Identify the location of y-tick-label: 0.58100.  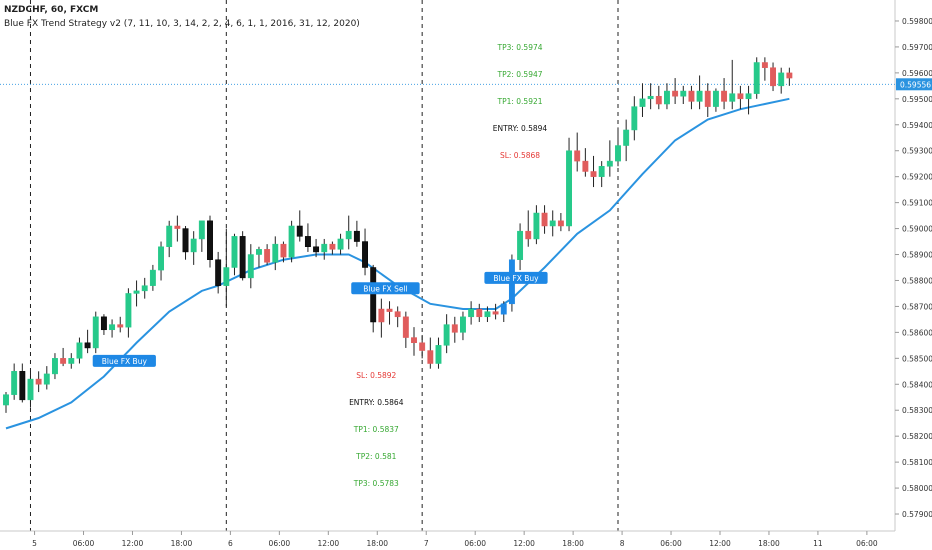
(917, 462).